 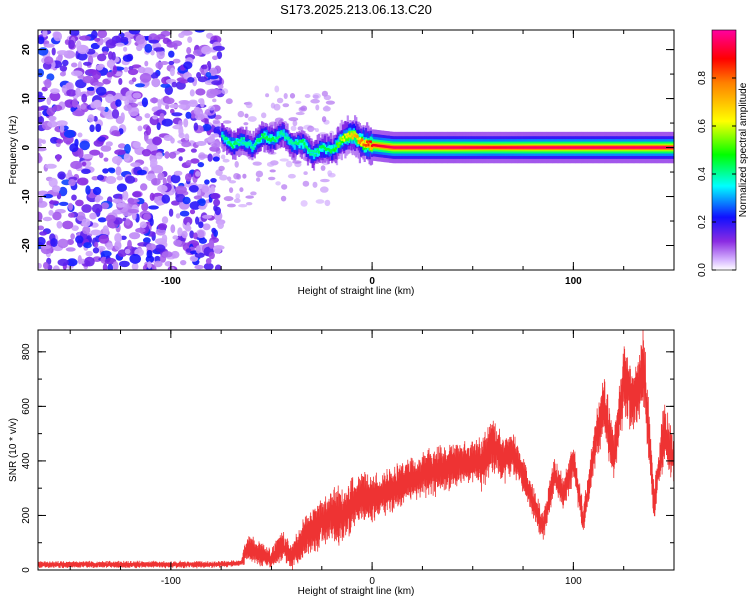 I want to click on x-tick-label: 100, so click(x=573, y=281).